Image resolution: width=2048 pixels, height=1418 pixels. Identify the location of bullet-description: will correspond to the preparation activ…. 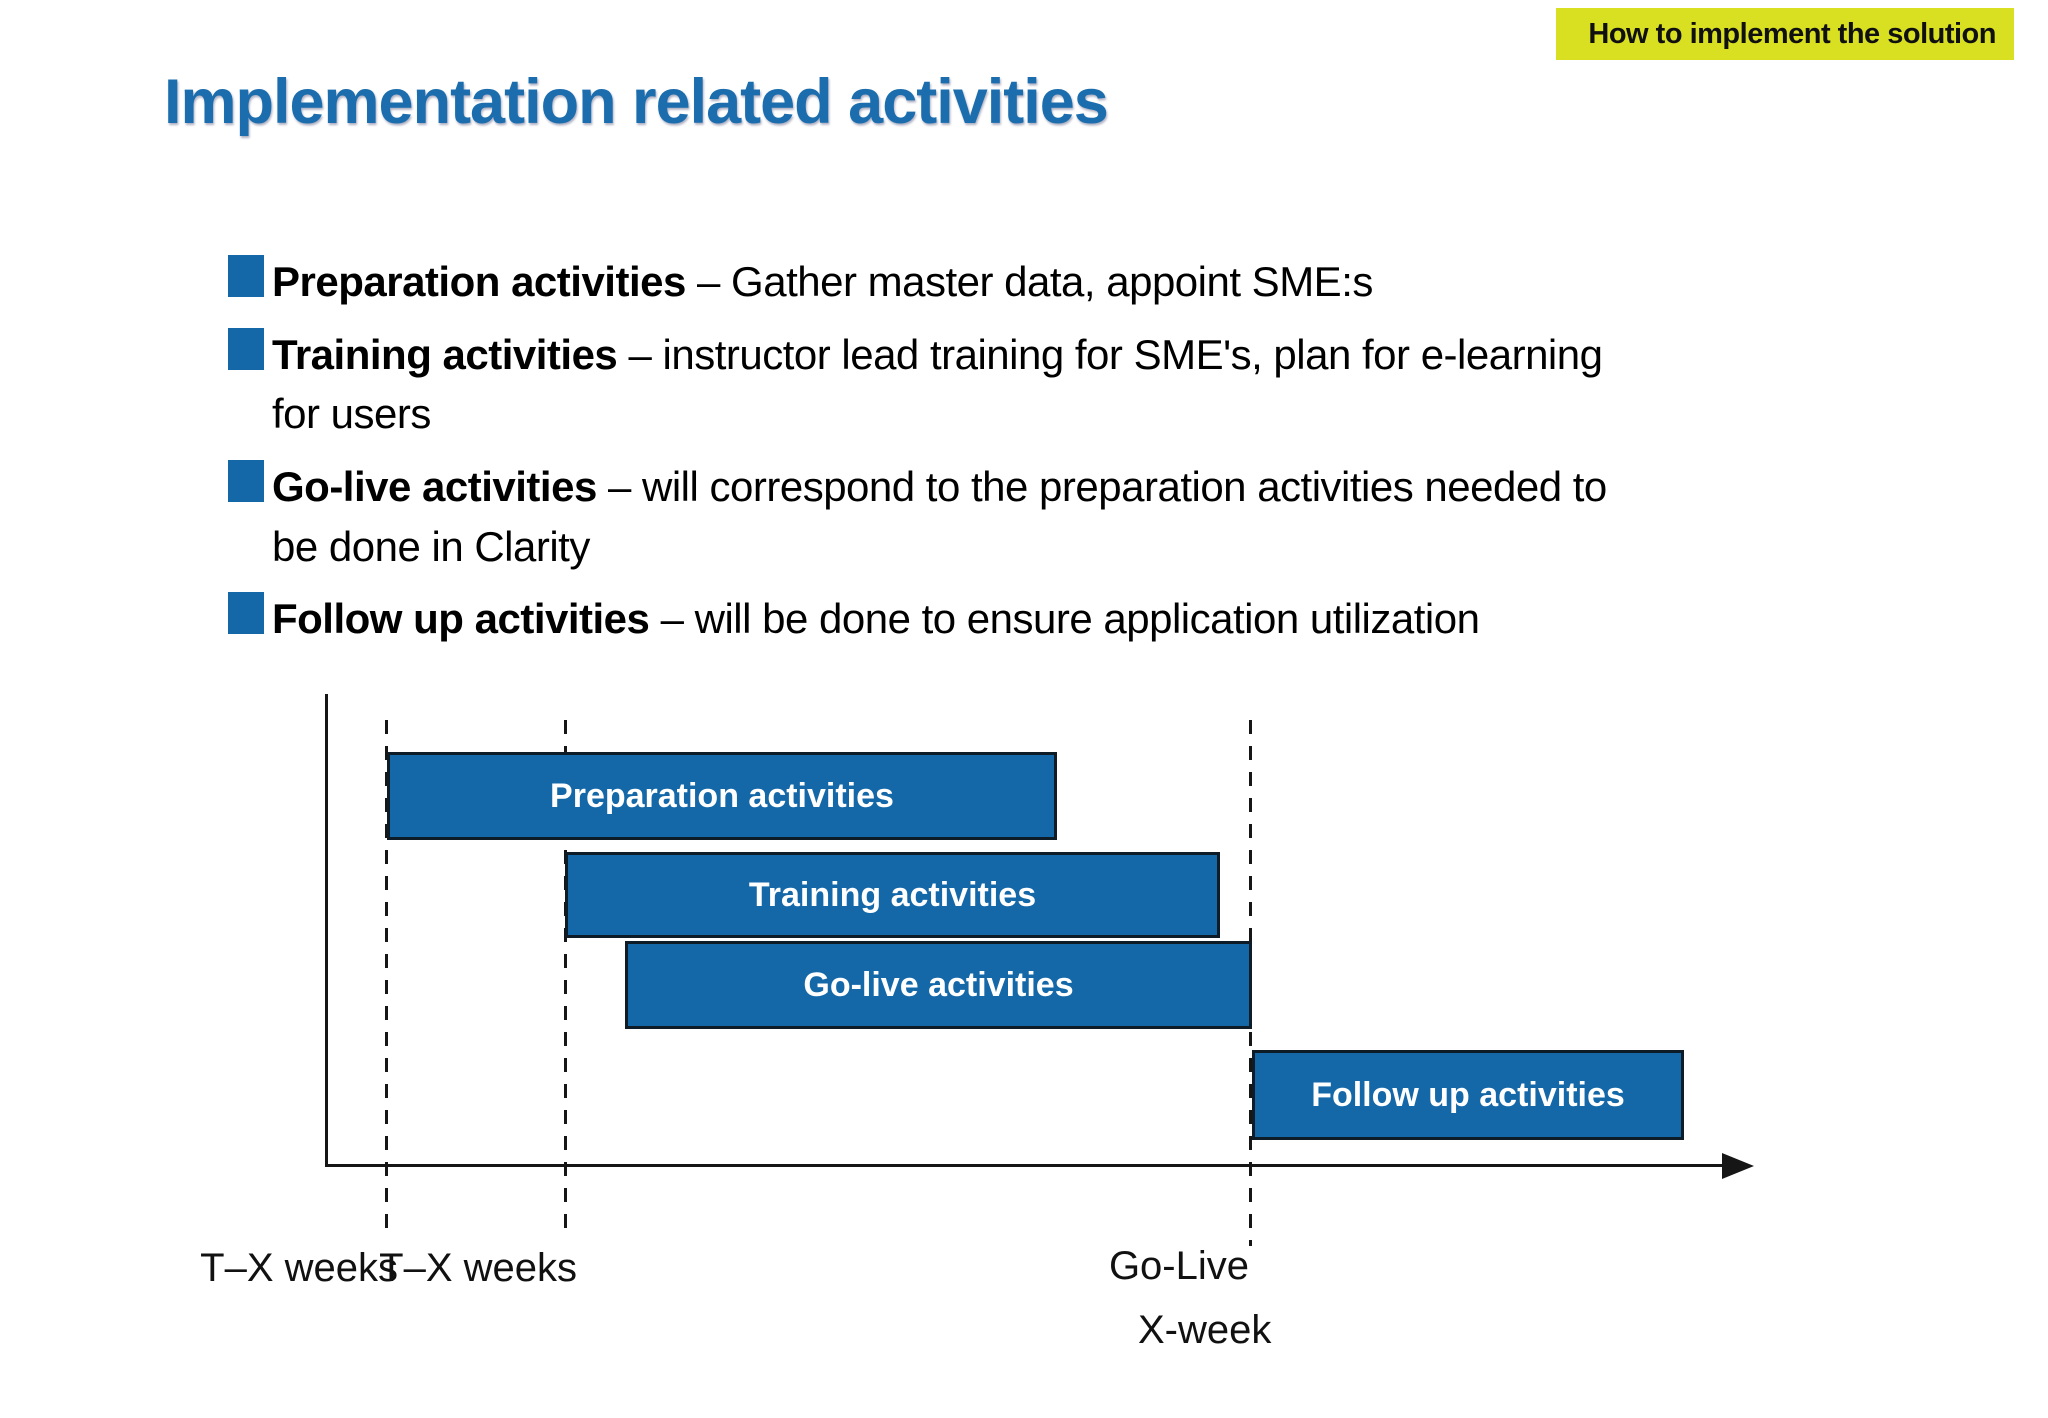
(1124, 486).